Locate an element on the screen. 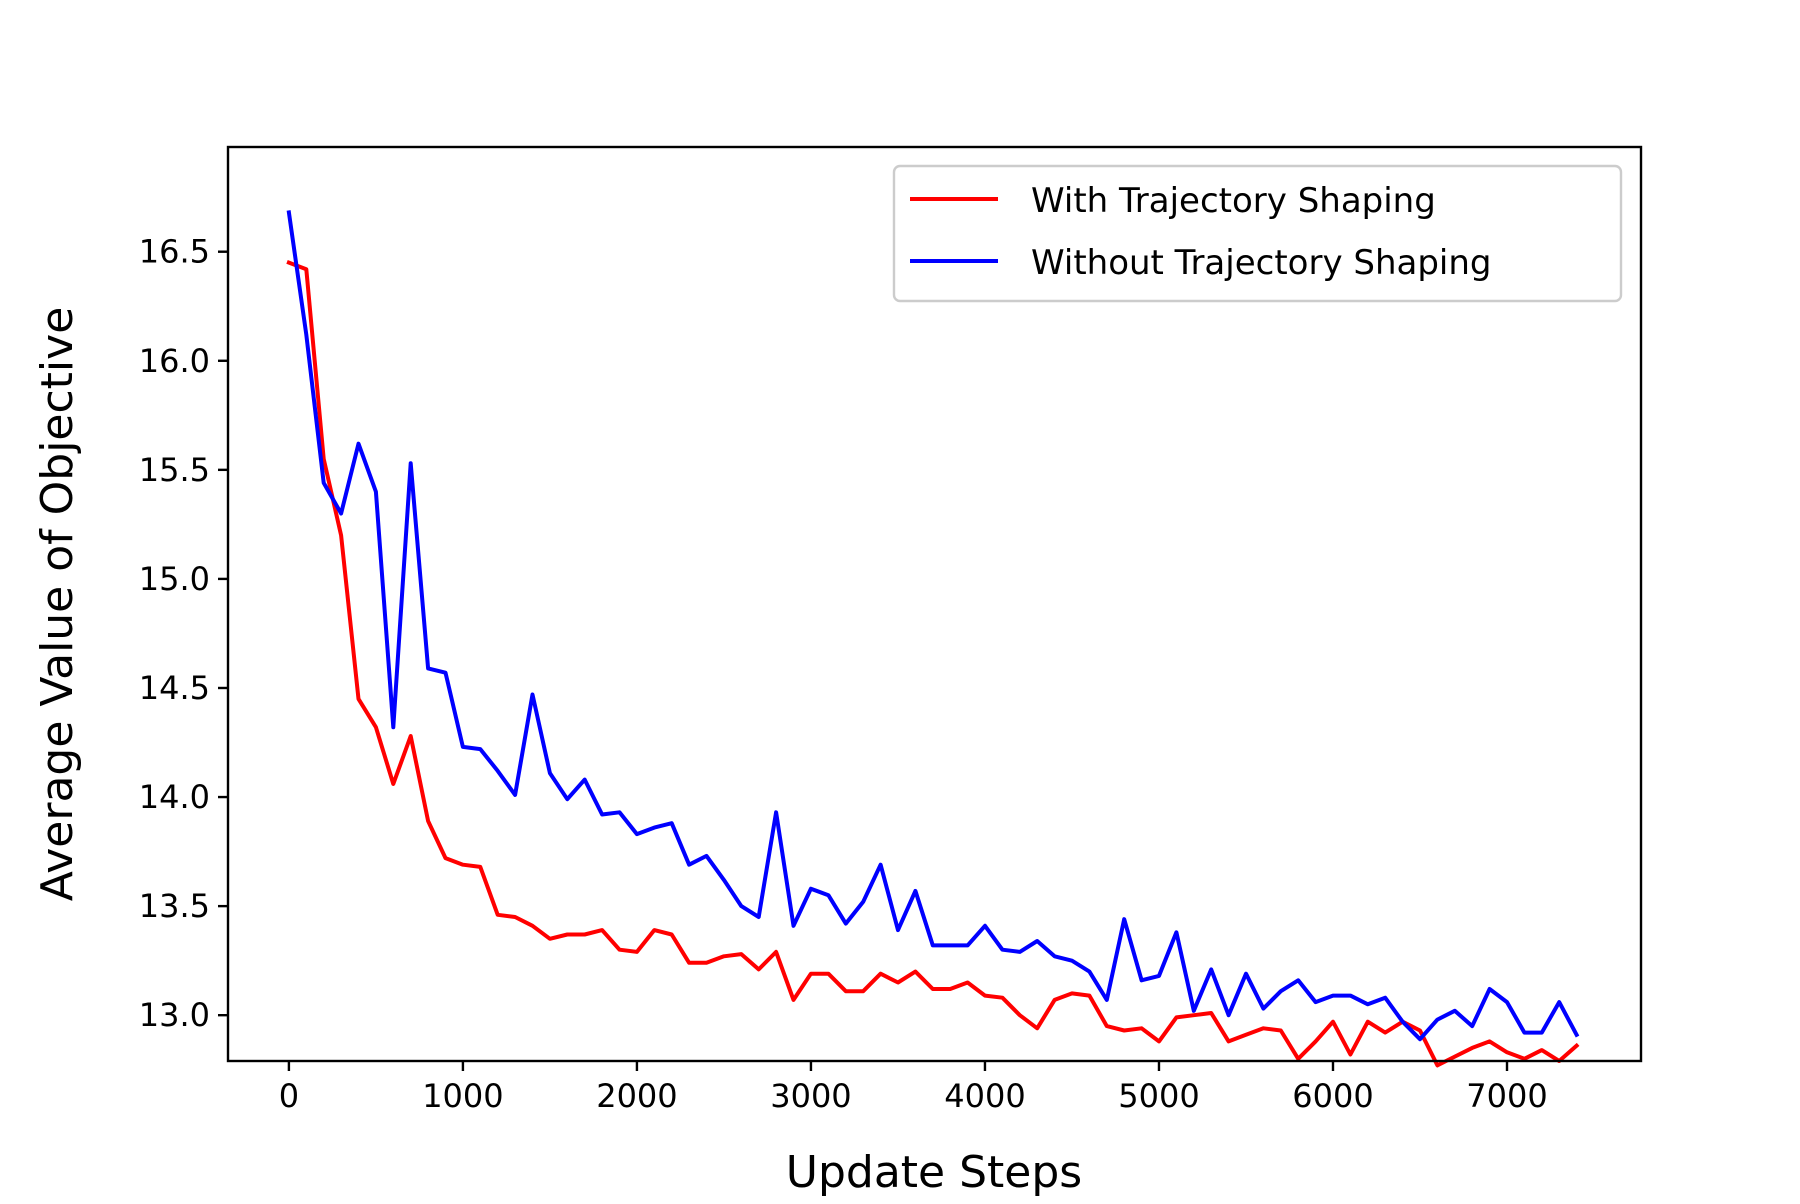  y-tick-label: 13.0 is located at coordinates (174, 1015).